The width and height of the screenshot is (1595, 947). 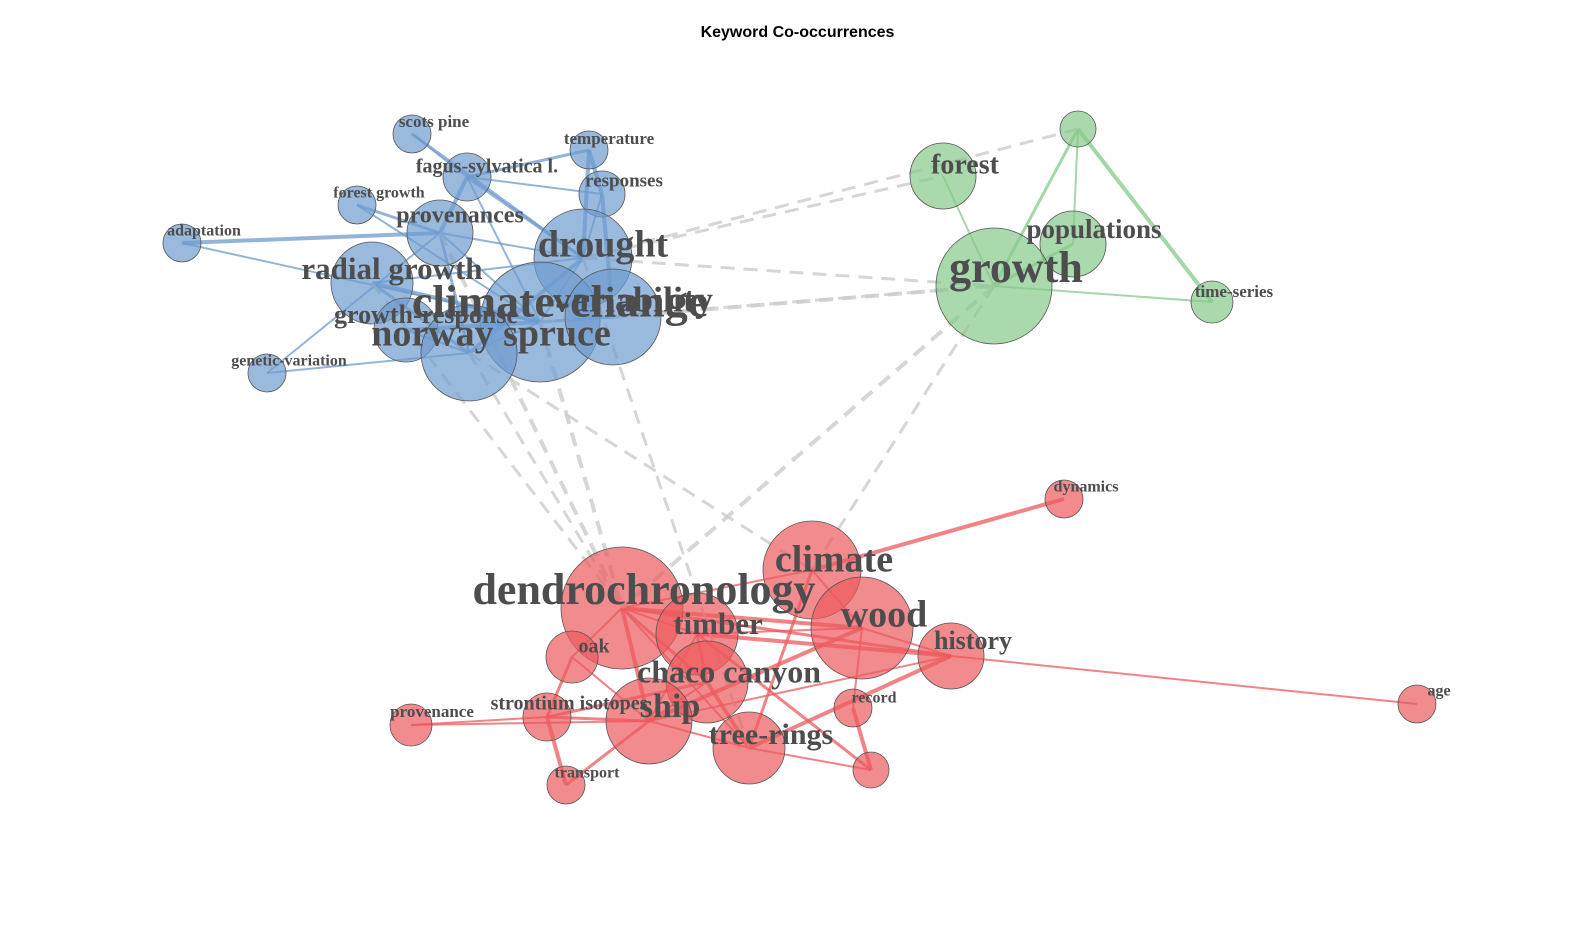 I want to click on node-label: norway spruce, so click(x=491, y=334).